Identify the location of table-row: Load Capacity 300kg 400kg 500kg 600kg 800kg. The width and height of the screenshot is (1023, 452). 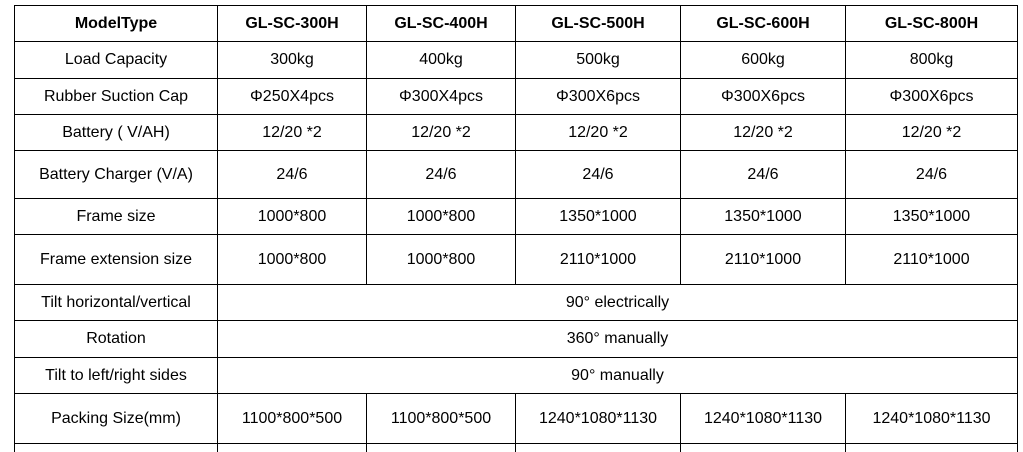
(516, 60).